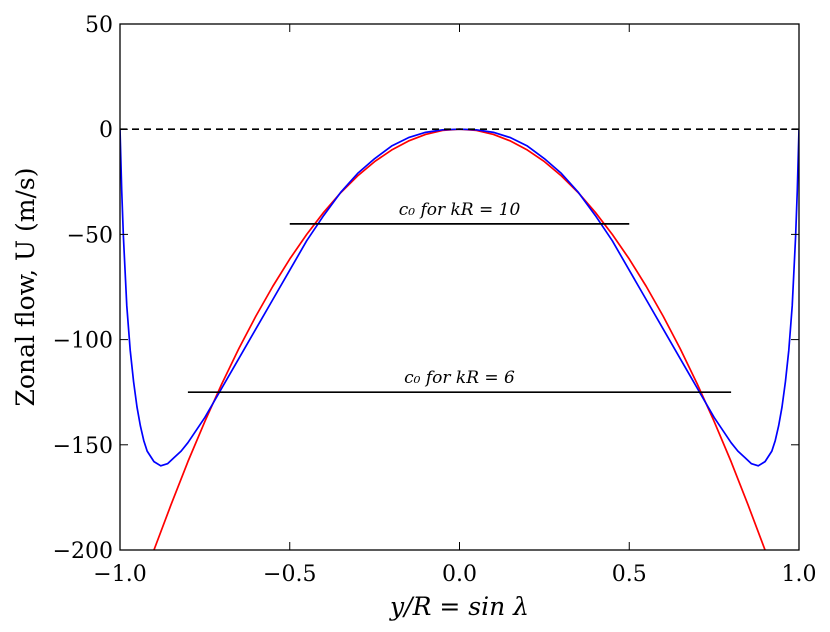 This screenshot has height=632, width=830. Describe the element at coordinates (289, 574) in the screenshot. I see `x-tick-label: −0.5` at that location.